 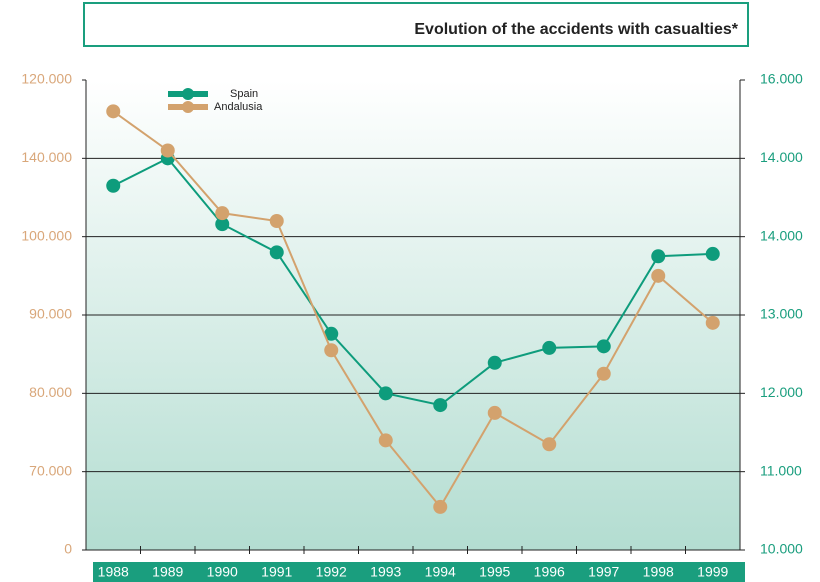 What do you see at coordinates (781, 392) in the screenshot?
I see `y2-tick-label: 12.000` at bounding box center [781, 392].